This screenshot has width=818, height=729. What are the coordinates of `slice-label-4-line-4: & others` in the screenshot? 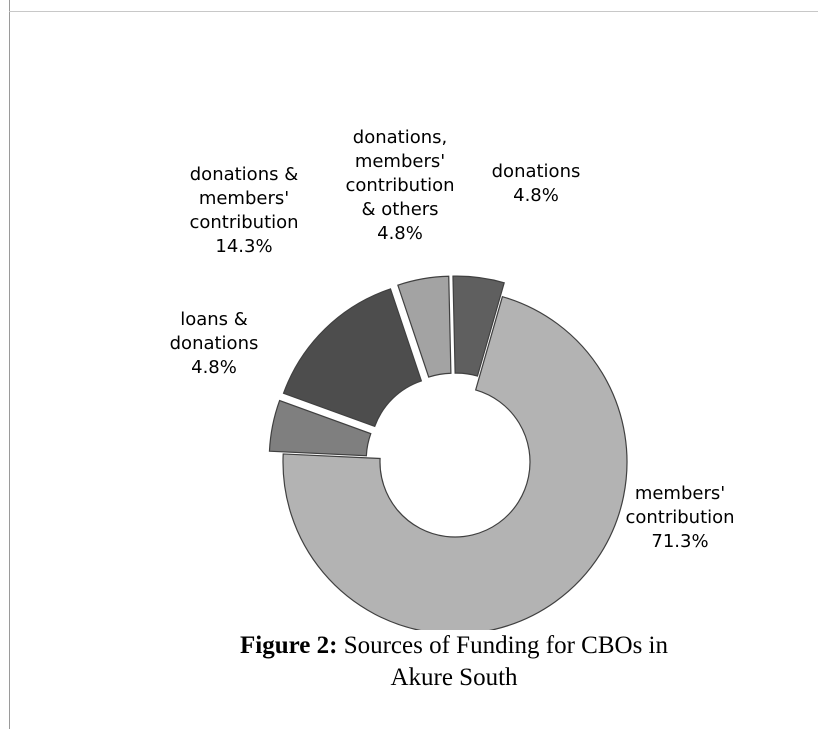 It's located at (399, 209).